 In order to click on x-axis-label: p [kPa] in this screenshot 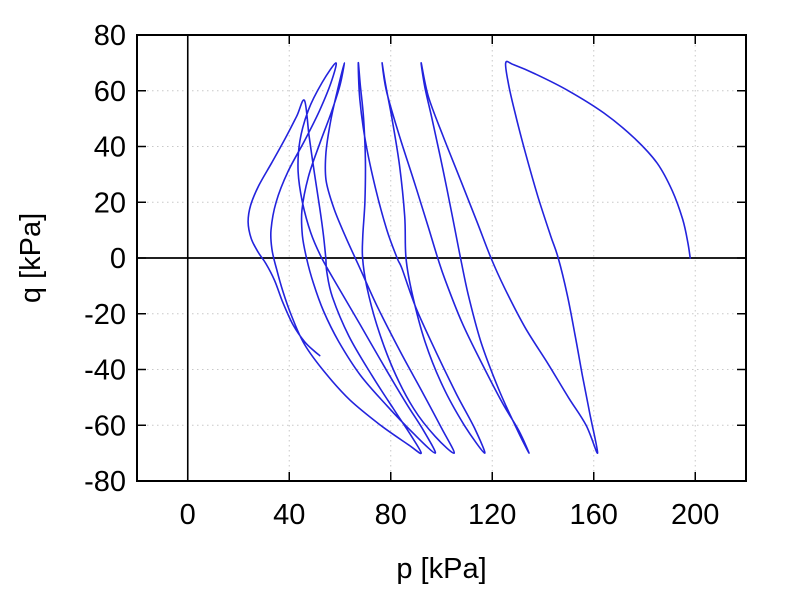, I will do `click(441, 569)`.